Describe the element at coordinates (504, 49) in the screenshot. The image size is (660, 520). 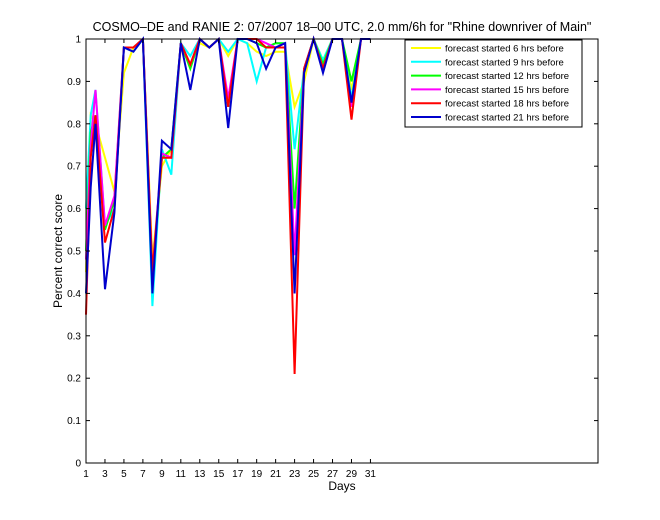
I see `legend-label-1: forecast started 6 hrs before` at that location.